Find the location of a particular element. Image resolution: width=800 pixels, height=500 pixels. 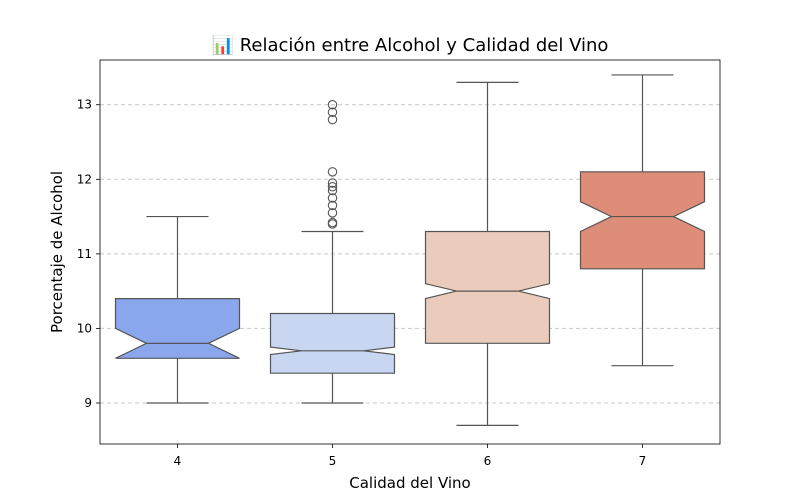

y-tick-label: 12 is located at coordinates (84, 179).